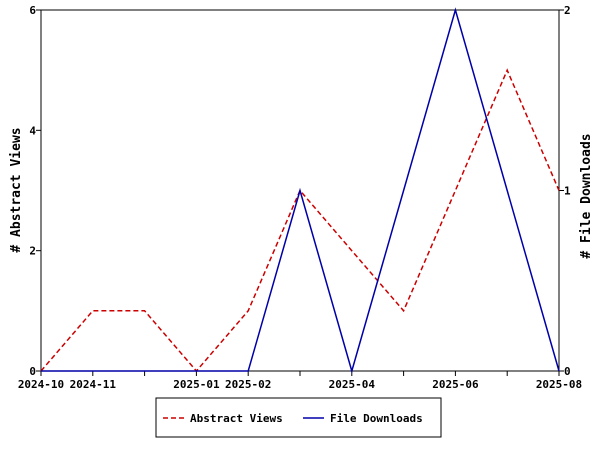 This screenshot has height=450, width=600. What do you see at coordinates (567, 10) in the screenshot?
I see `right-tick-label: 2` at bounding box center [567, 10].